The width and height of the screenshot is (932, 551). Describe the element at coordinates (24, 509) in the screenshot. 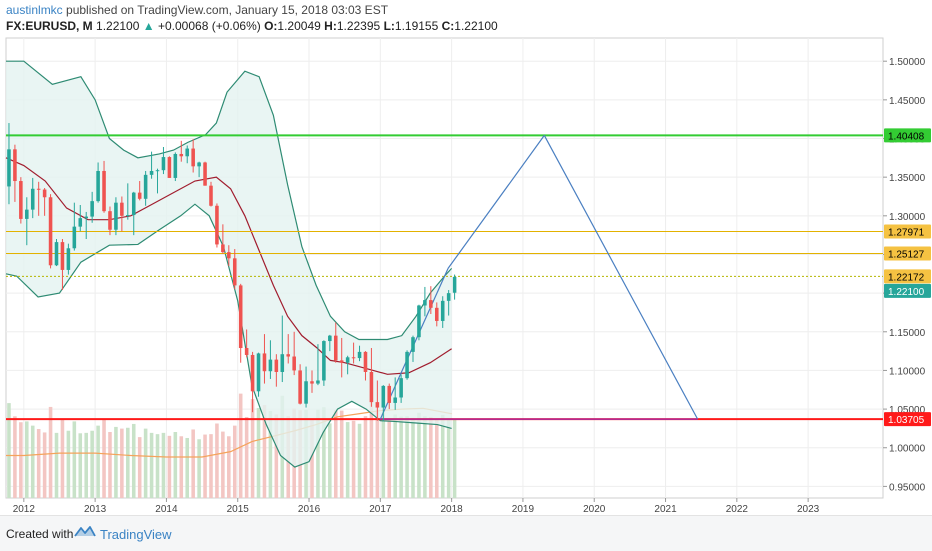

I see `x-tick-label: 2012` at that location.